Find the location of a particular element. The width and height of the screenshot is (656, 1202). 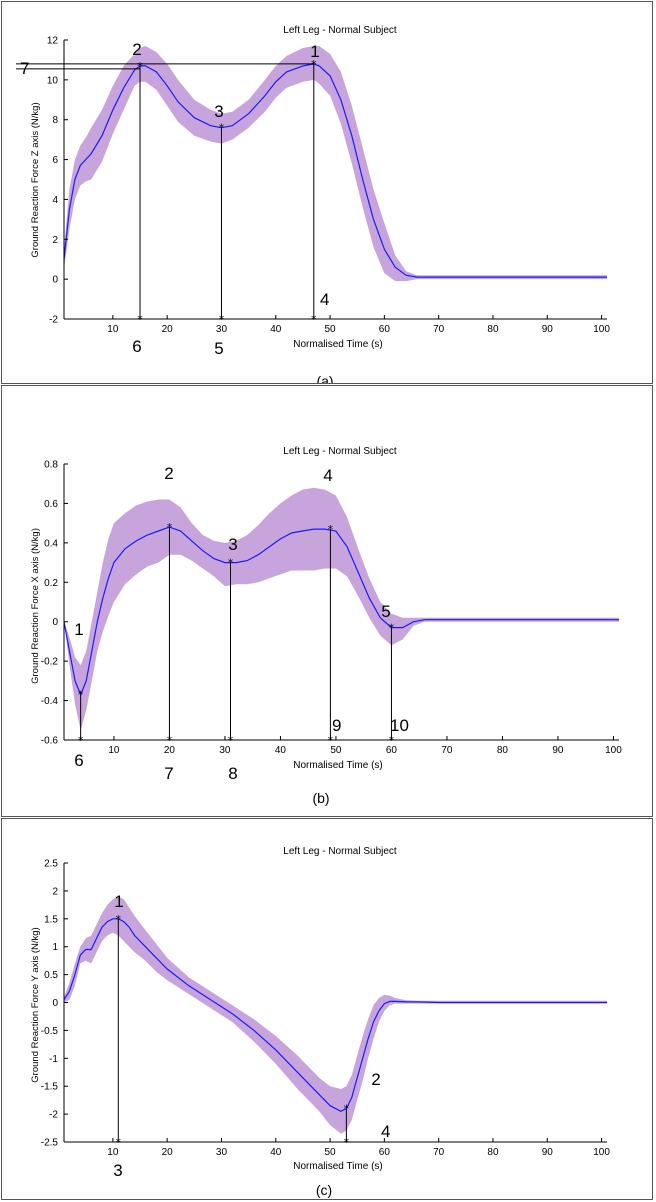

panel-caption: (b) is located at coordinates (320, 798).